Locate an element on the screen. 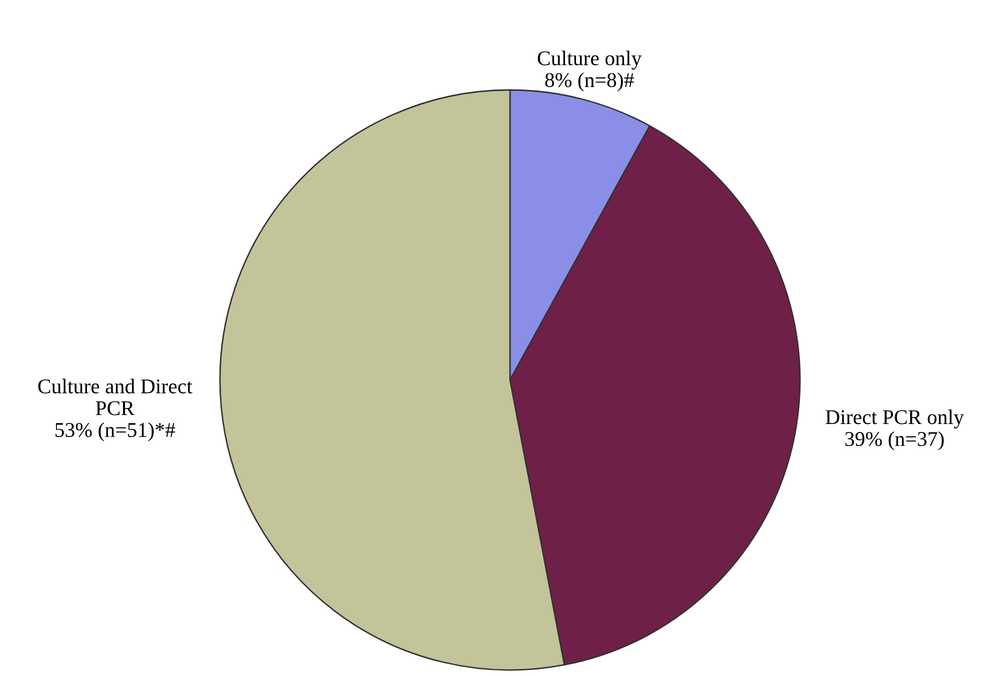  data-label: 53% (n=51)*# is located at coordinates (116, 432).